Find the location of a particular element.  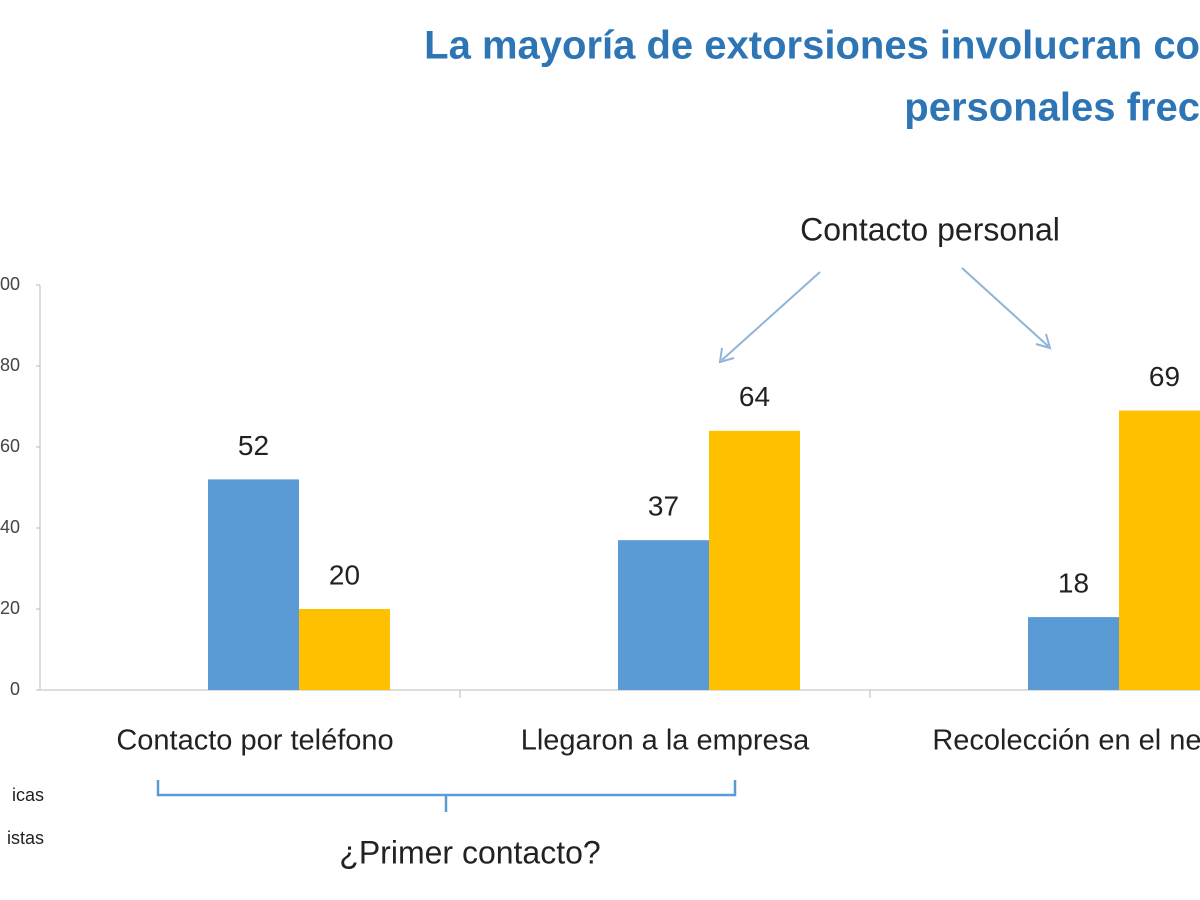

x-tick-label: Contacto por teléfono is located at coordinates (254, 741).